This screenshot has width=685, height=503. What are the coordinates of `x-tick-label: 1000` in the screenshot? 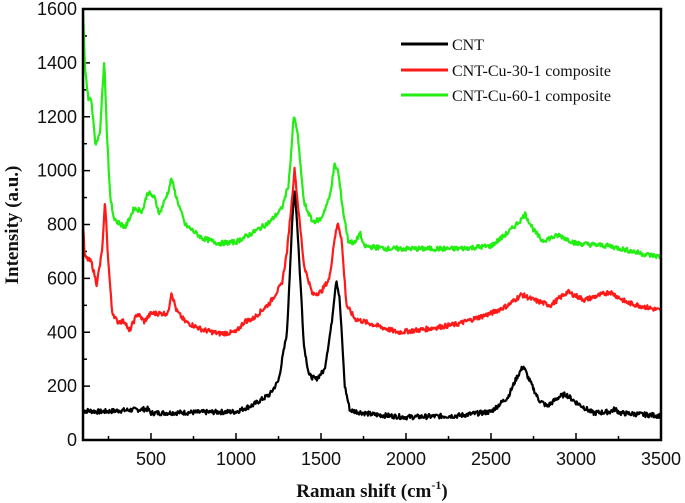 It's located at (236, 459).